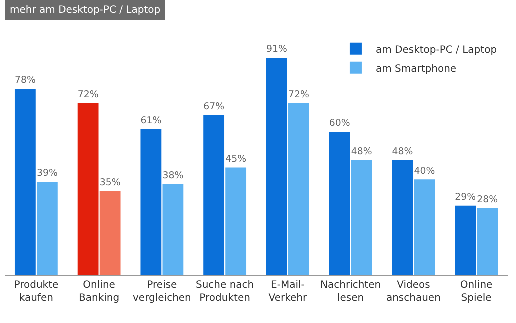 The height and width of the screenshot is (323, 516). I want to click on legend-label: am Desktop-PC / Laptop, so click(437, 50).